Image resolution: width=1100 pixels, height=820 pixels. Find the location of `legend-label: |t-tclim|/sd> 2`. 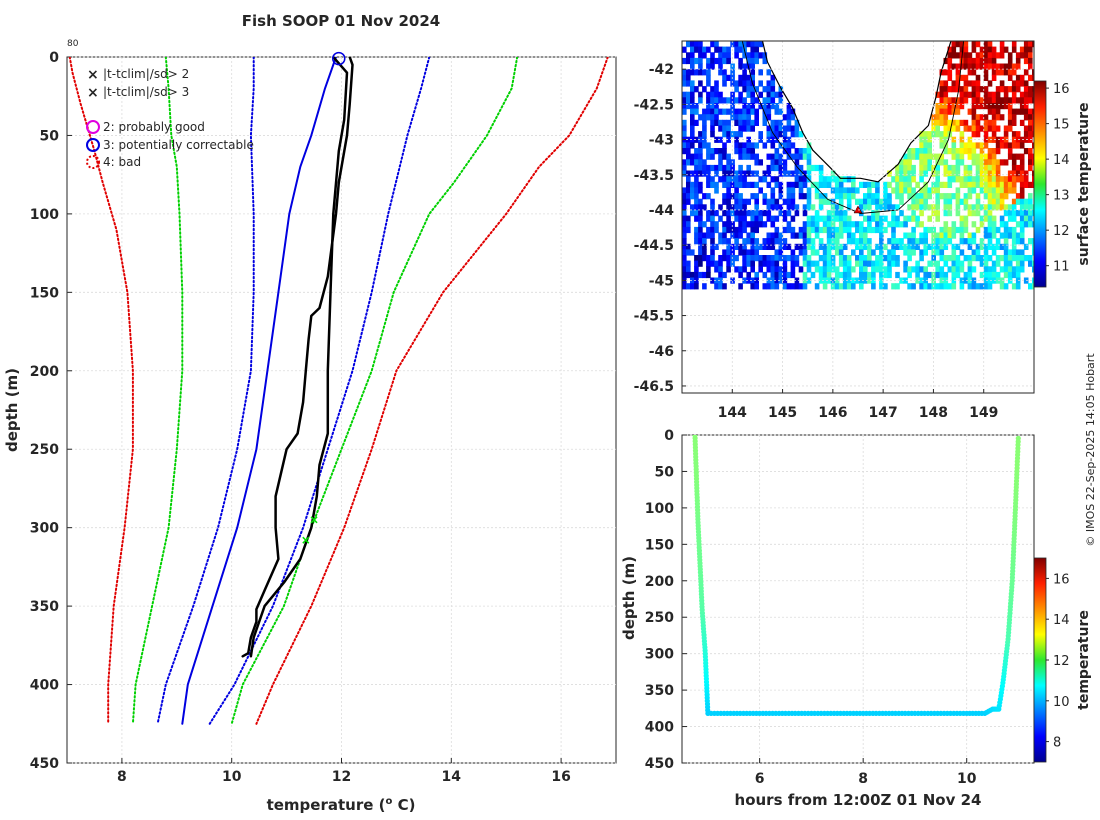

legend-label: |t-tclim|/sd> 2 is located at coordinates (146, 74).